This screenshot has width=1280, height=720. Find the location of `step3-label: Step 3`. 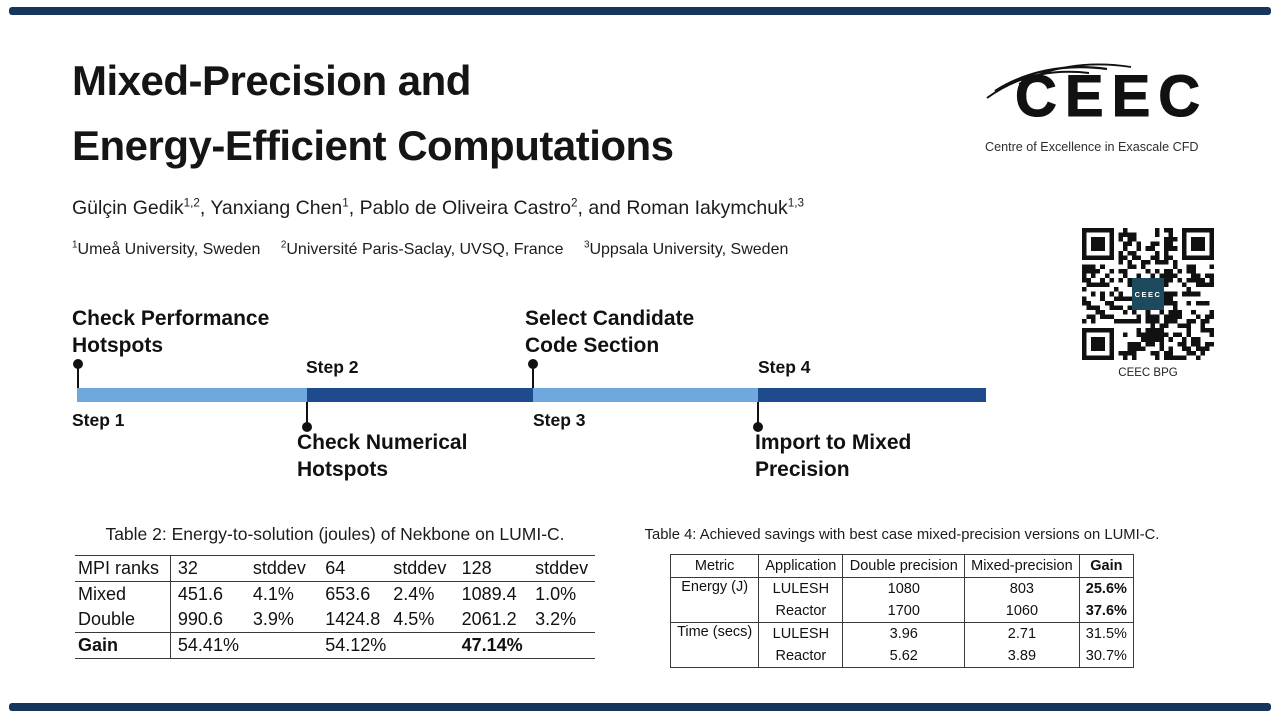

step3-label: Step 3 is located at coordinates (559, 420).